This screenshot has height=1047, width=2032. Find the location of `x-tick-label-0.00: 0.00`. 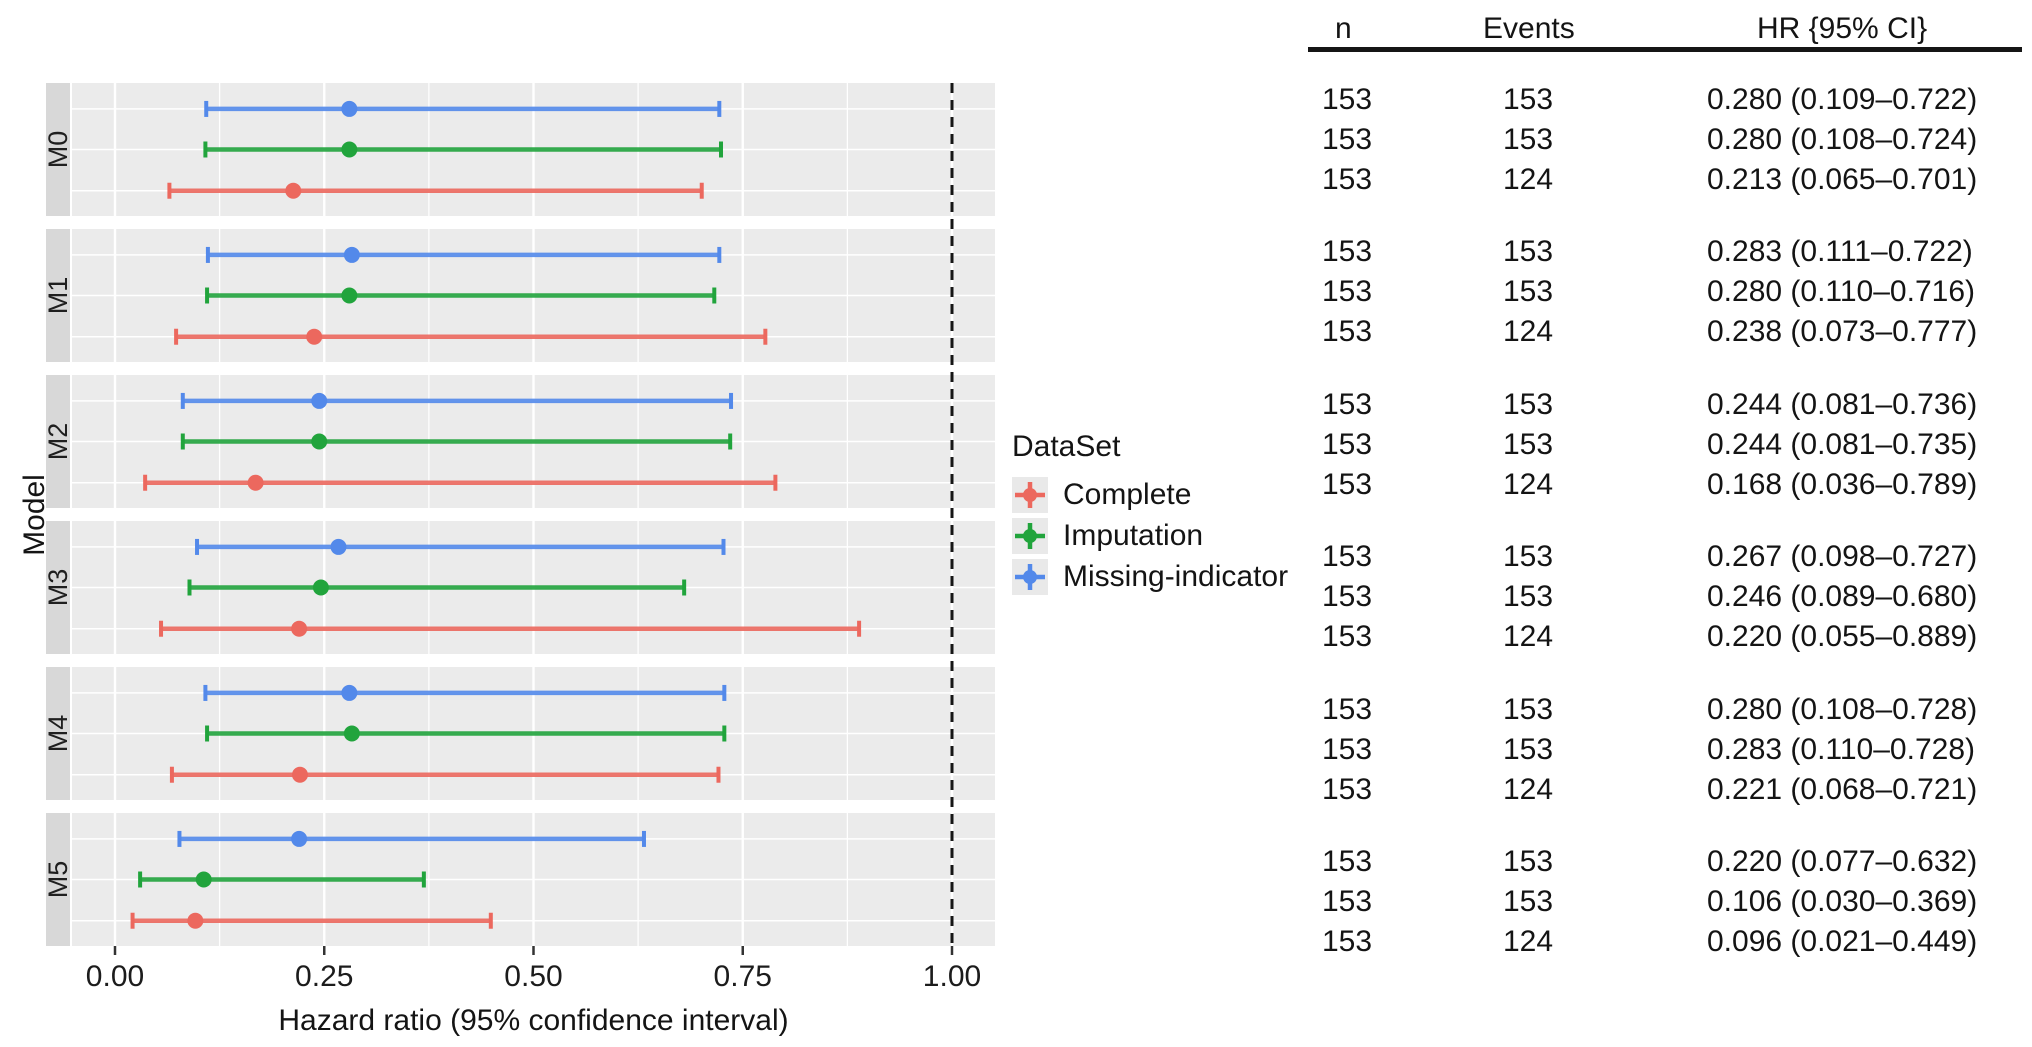

x-tick-label-0.00: 0.00 is located at coordinates (115, 976).